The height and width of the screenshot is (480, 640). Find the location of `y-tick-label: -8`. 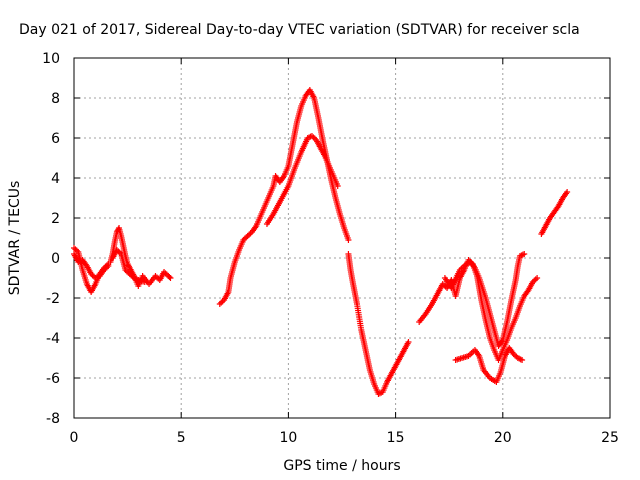

y-tick-label: -8 is located at coordinates (53, 419).